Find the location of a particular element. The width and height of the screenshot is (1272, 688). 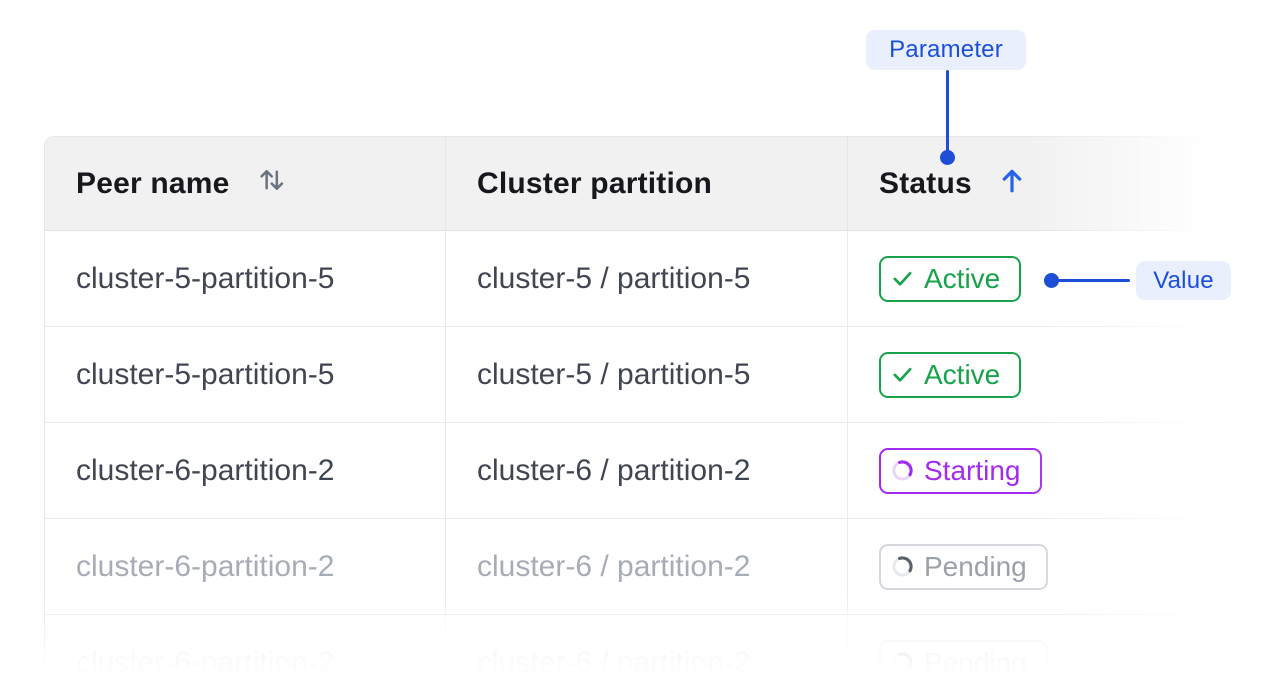

cell-status: Starting is located at coordinates (1060, 470).